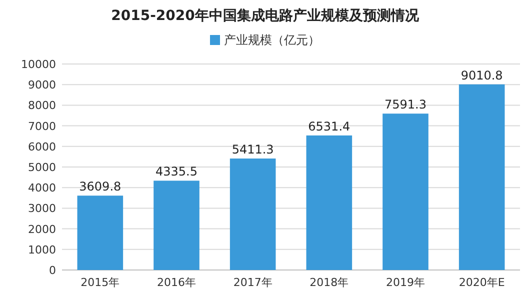  I want to click on y-tick-label: 5000, so click(42, 167).